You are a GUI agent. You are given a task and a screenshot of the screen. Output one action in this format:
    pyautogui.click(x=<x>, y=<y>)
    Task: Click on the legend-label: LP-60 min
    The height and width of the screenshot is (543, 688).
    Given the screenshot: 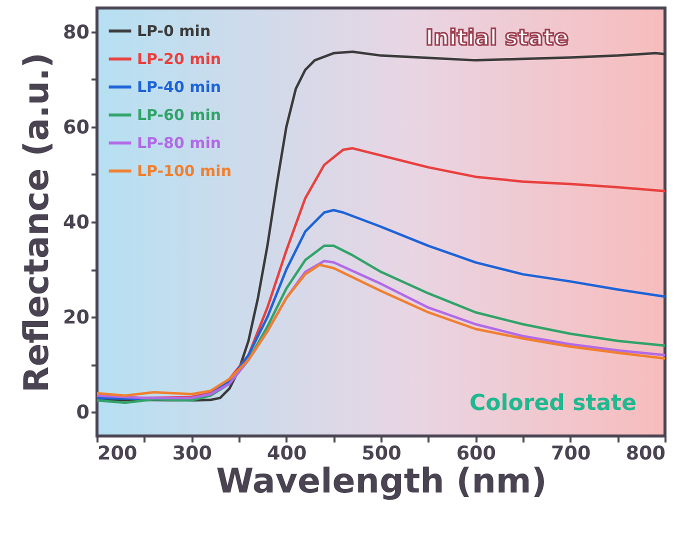 What is the action you would take?
    pyautogui.click(x=179, y=115)
    